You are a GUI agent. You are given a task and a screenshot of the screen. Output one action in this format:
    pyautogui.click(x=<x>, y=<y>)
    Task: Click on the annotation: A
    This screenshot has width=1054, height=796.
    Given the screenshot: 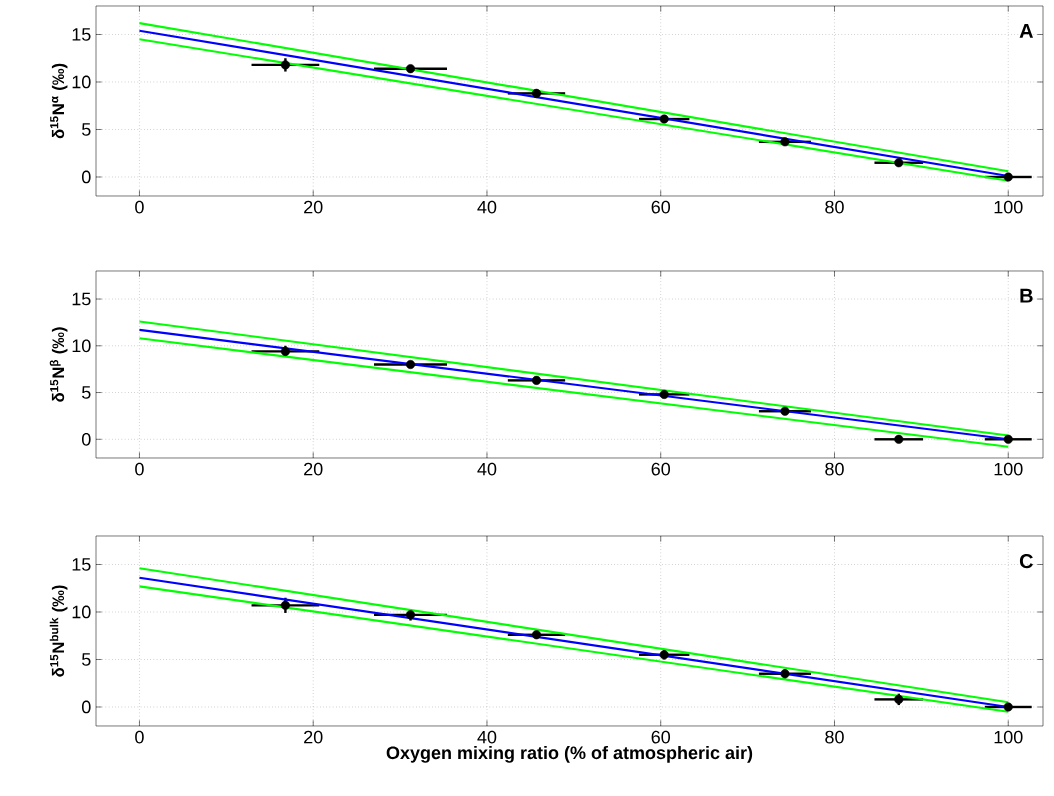 What is the action you would take?
    pyautogui.click(x=1026, y=31)
    